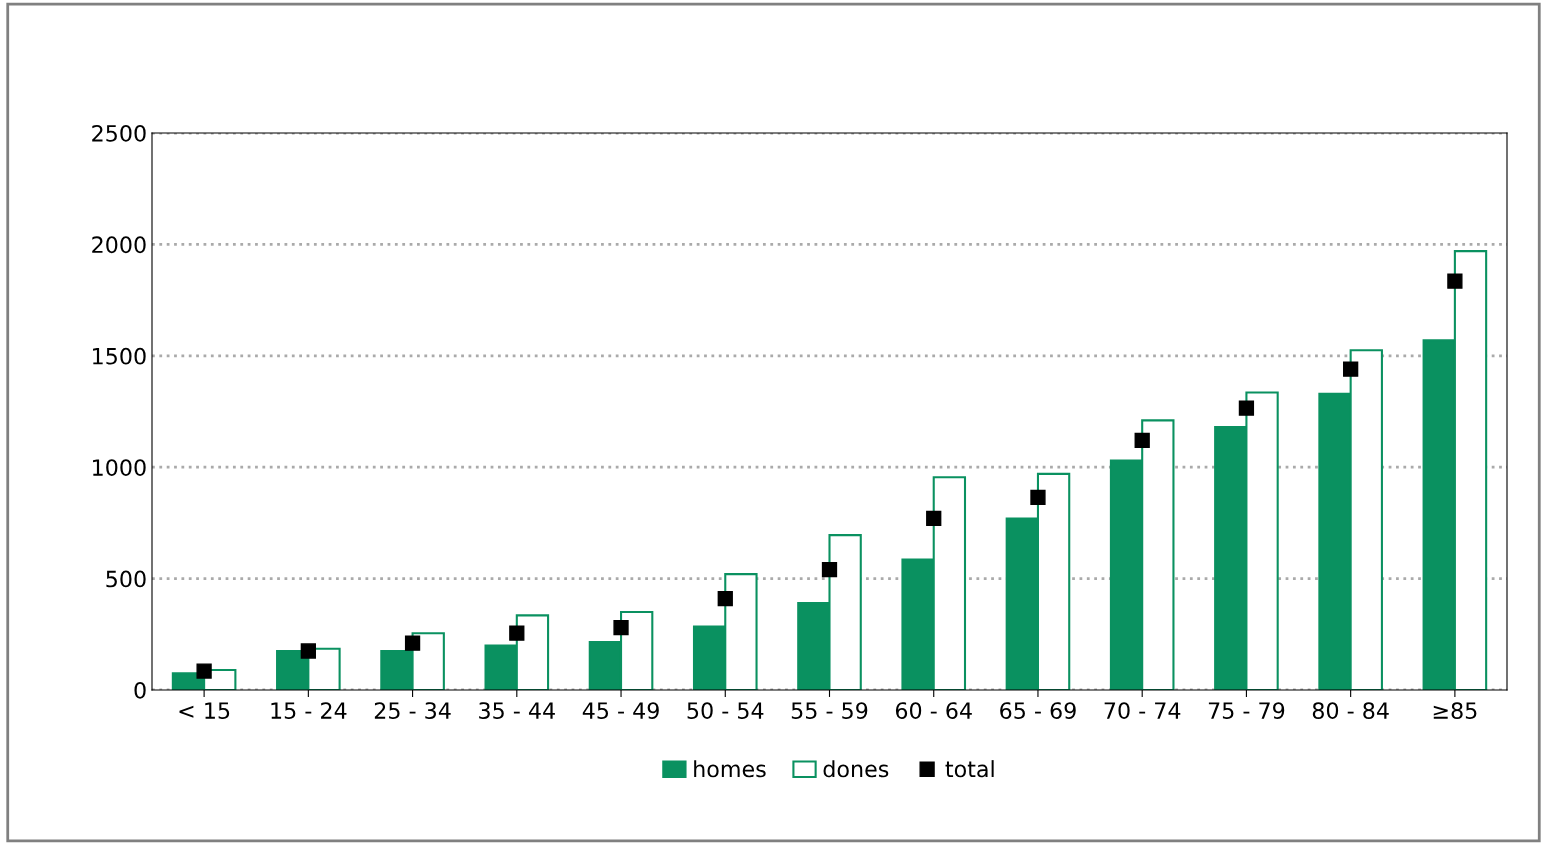 The image size is (1547, 845). I want to click on legend-label: total, so click(969, 769).